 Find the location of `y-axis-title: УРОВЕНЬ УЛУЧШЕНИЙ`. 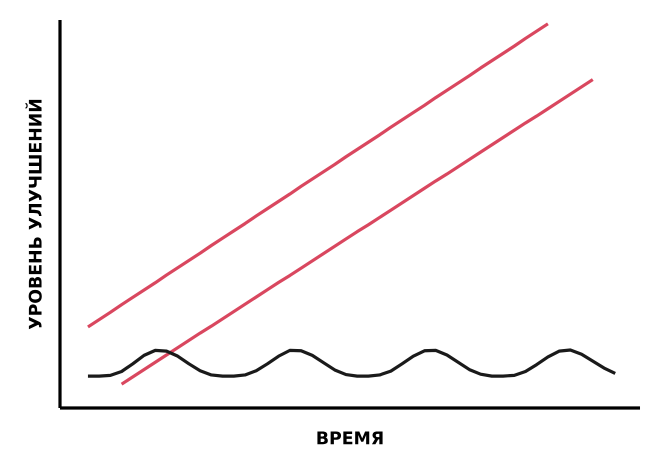

y-axis-title: УРОВЕНЬ УЛУЧШЕНИЙ is located at coordinates (33, 215).